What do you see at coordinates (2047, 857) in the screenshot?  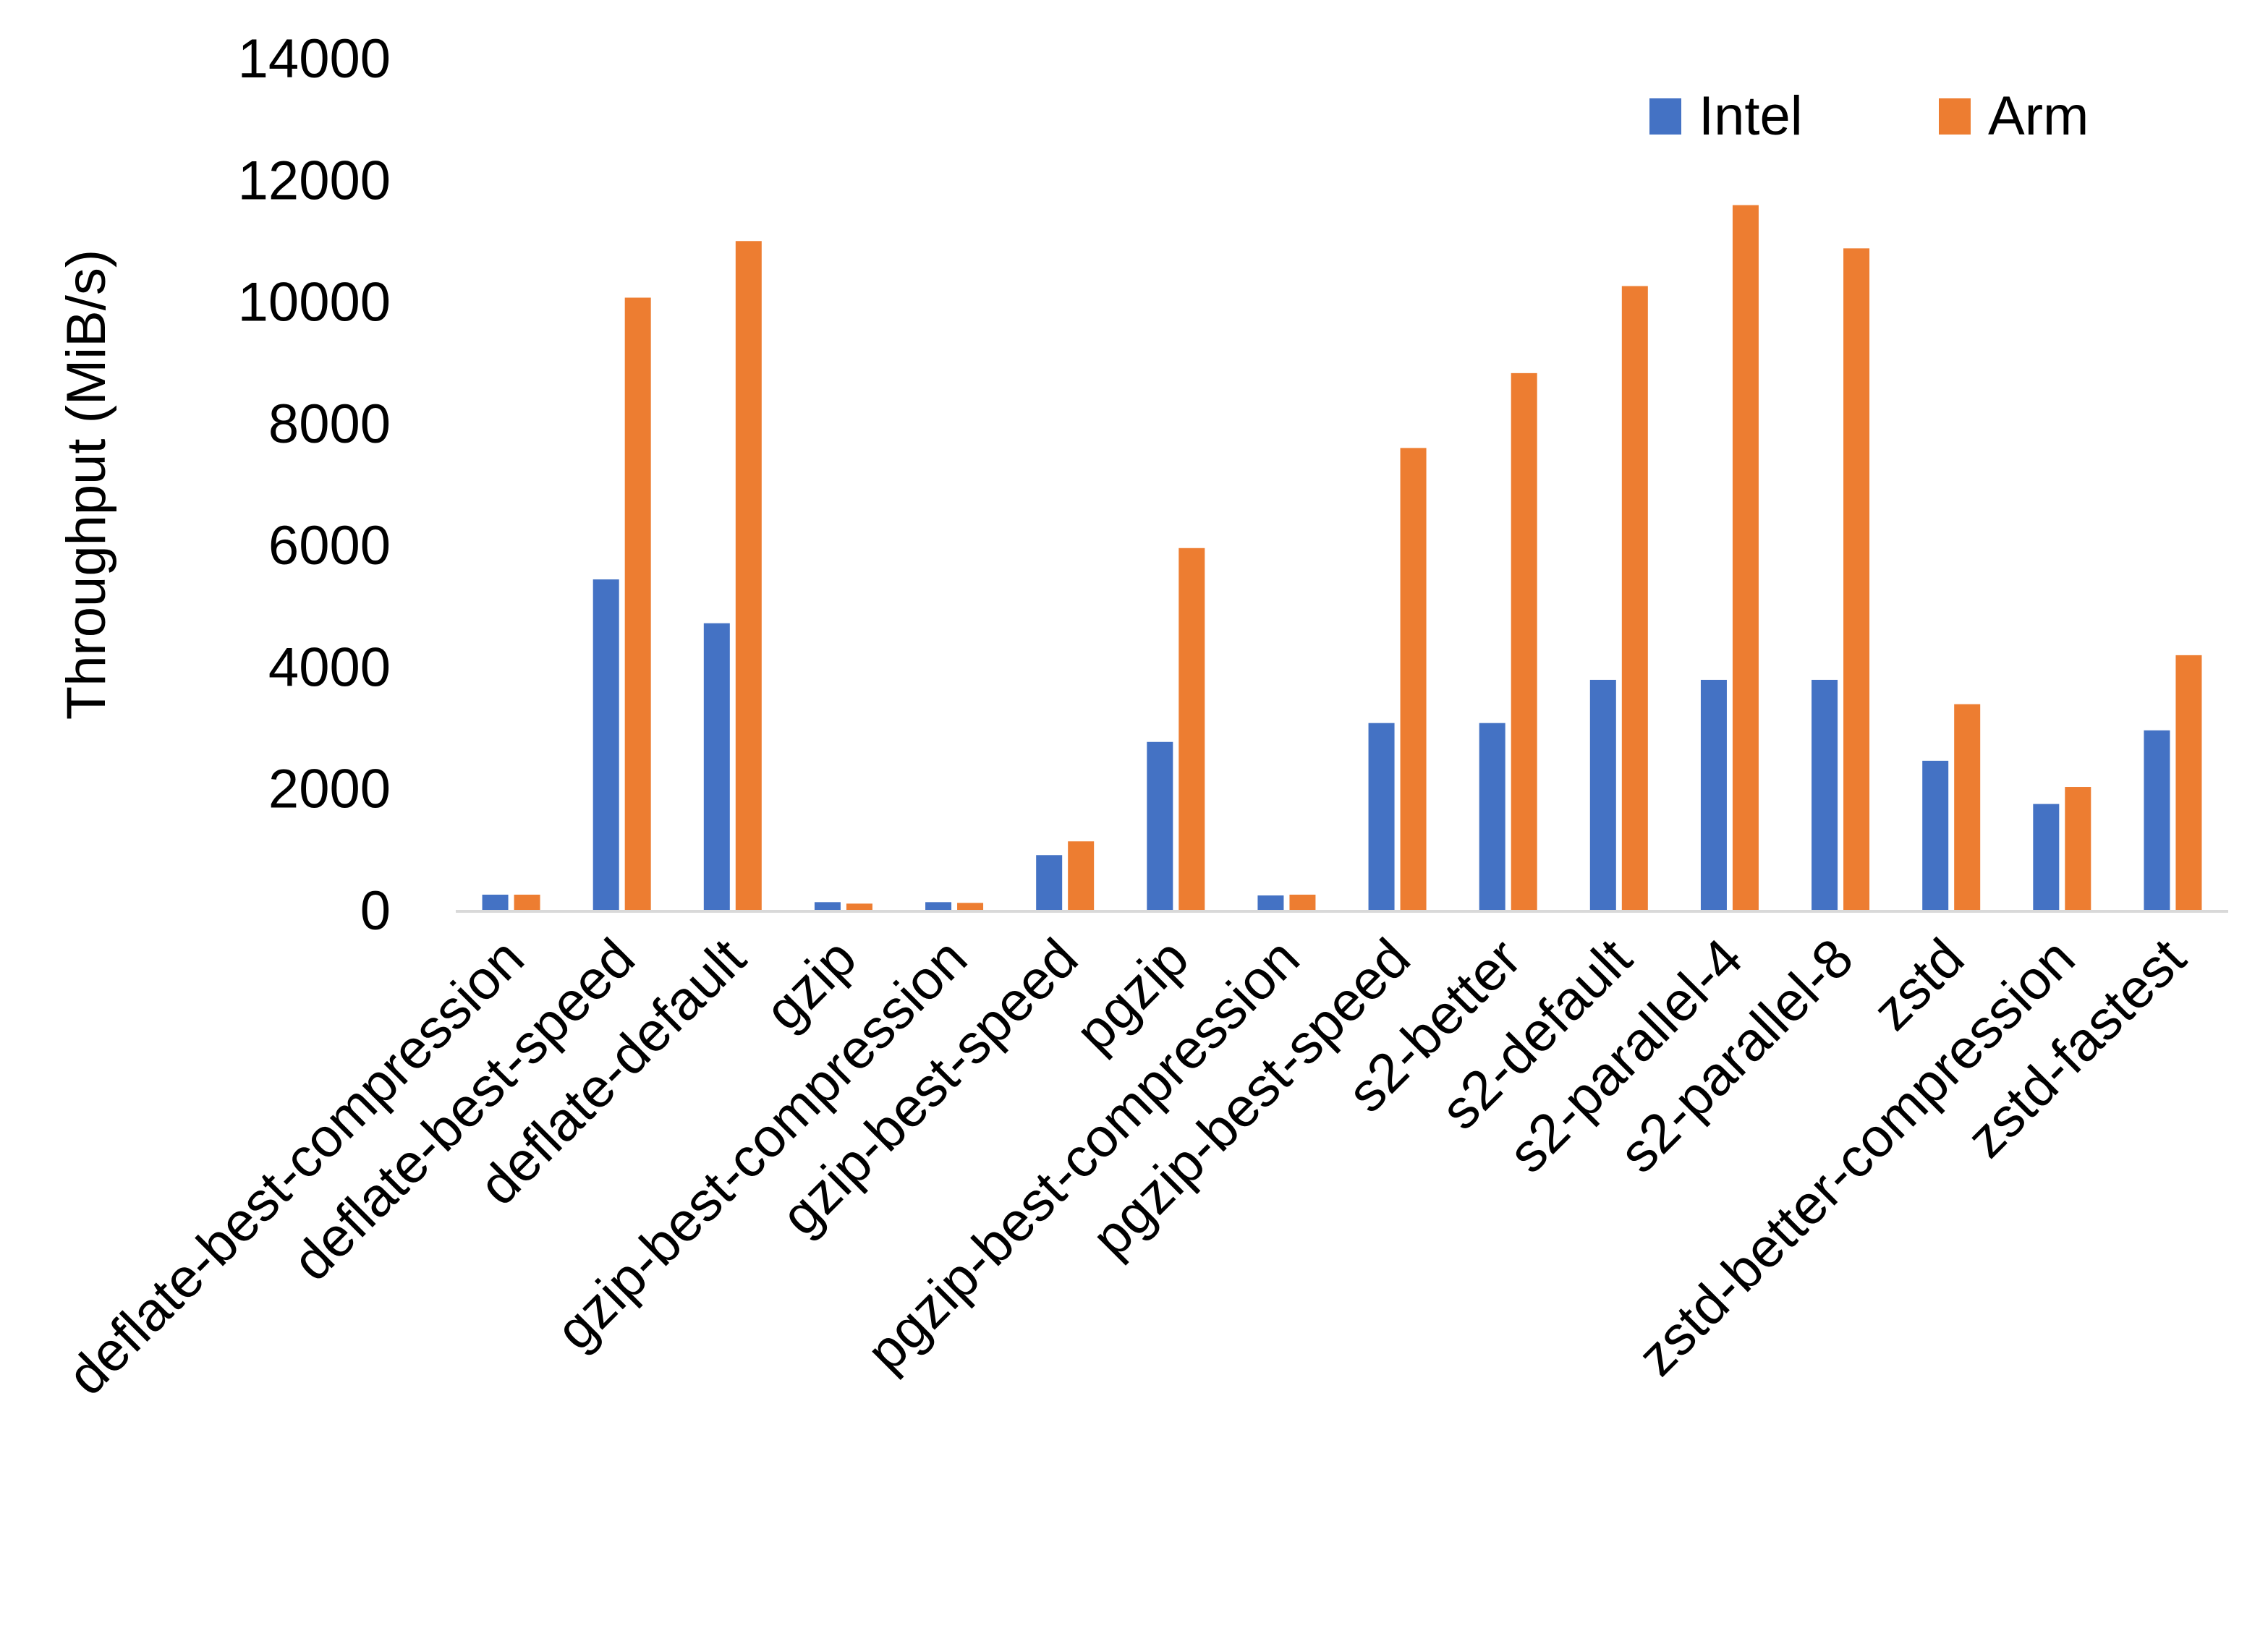 I see `bar-intel-zstd-better-compression` at bounding box center [2047, 857].